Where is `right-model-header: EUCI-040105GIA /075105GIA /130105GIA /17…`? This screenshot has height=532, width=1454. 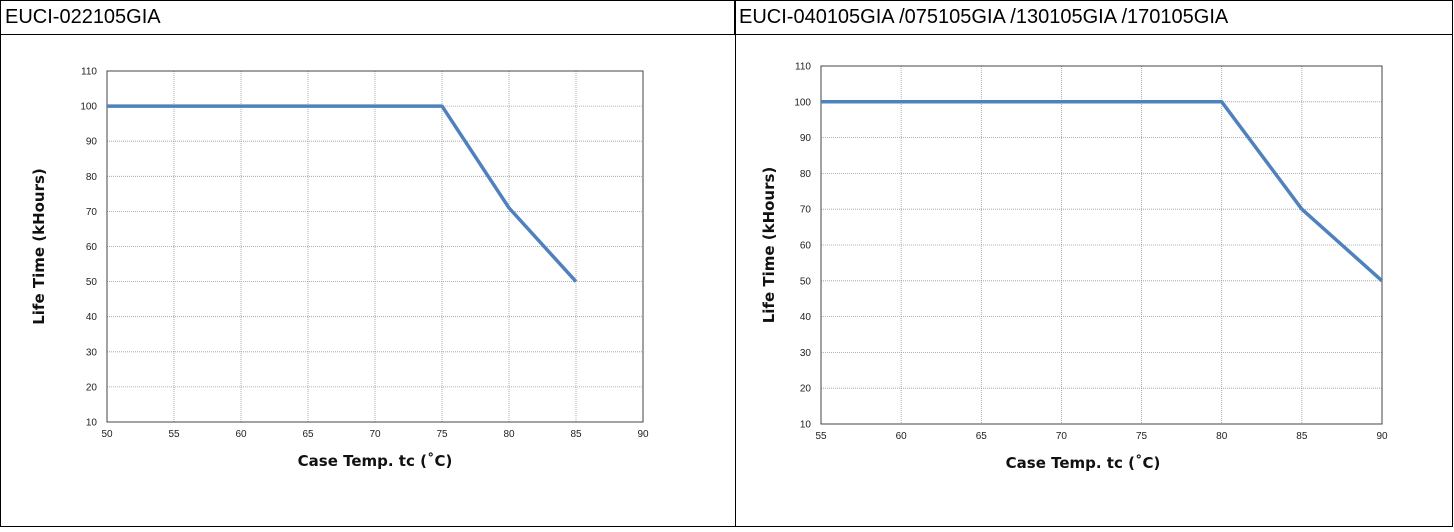 right-model-header: EUCI-040105GIA /075105GIA /130105GIA /17… is located at coordinates (1093, 18).